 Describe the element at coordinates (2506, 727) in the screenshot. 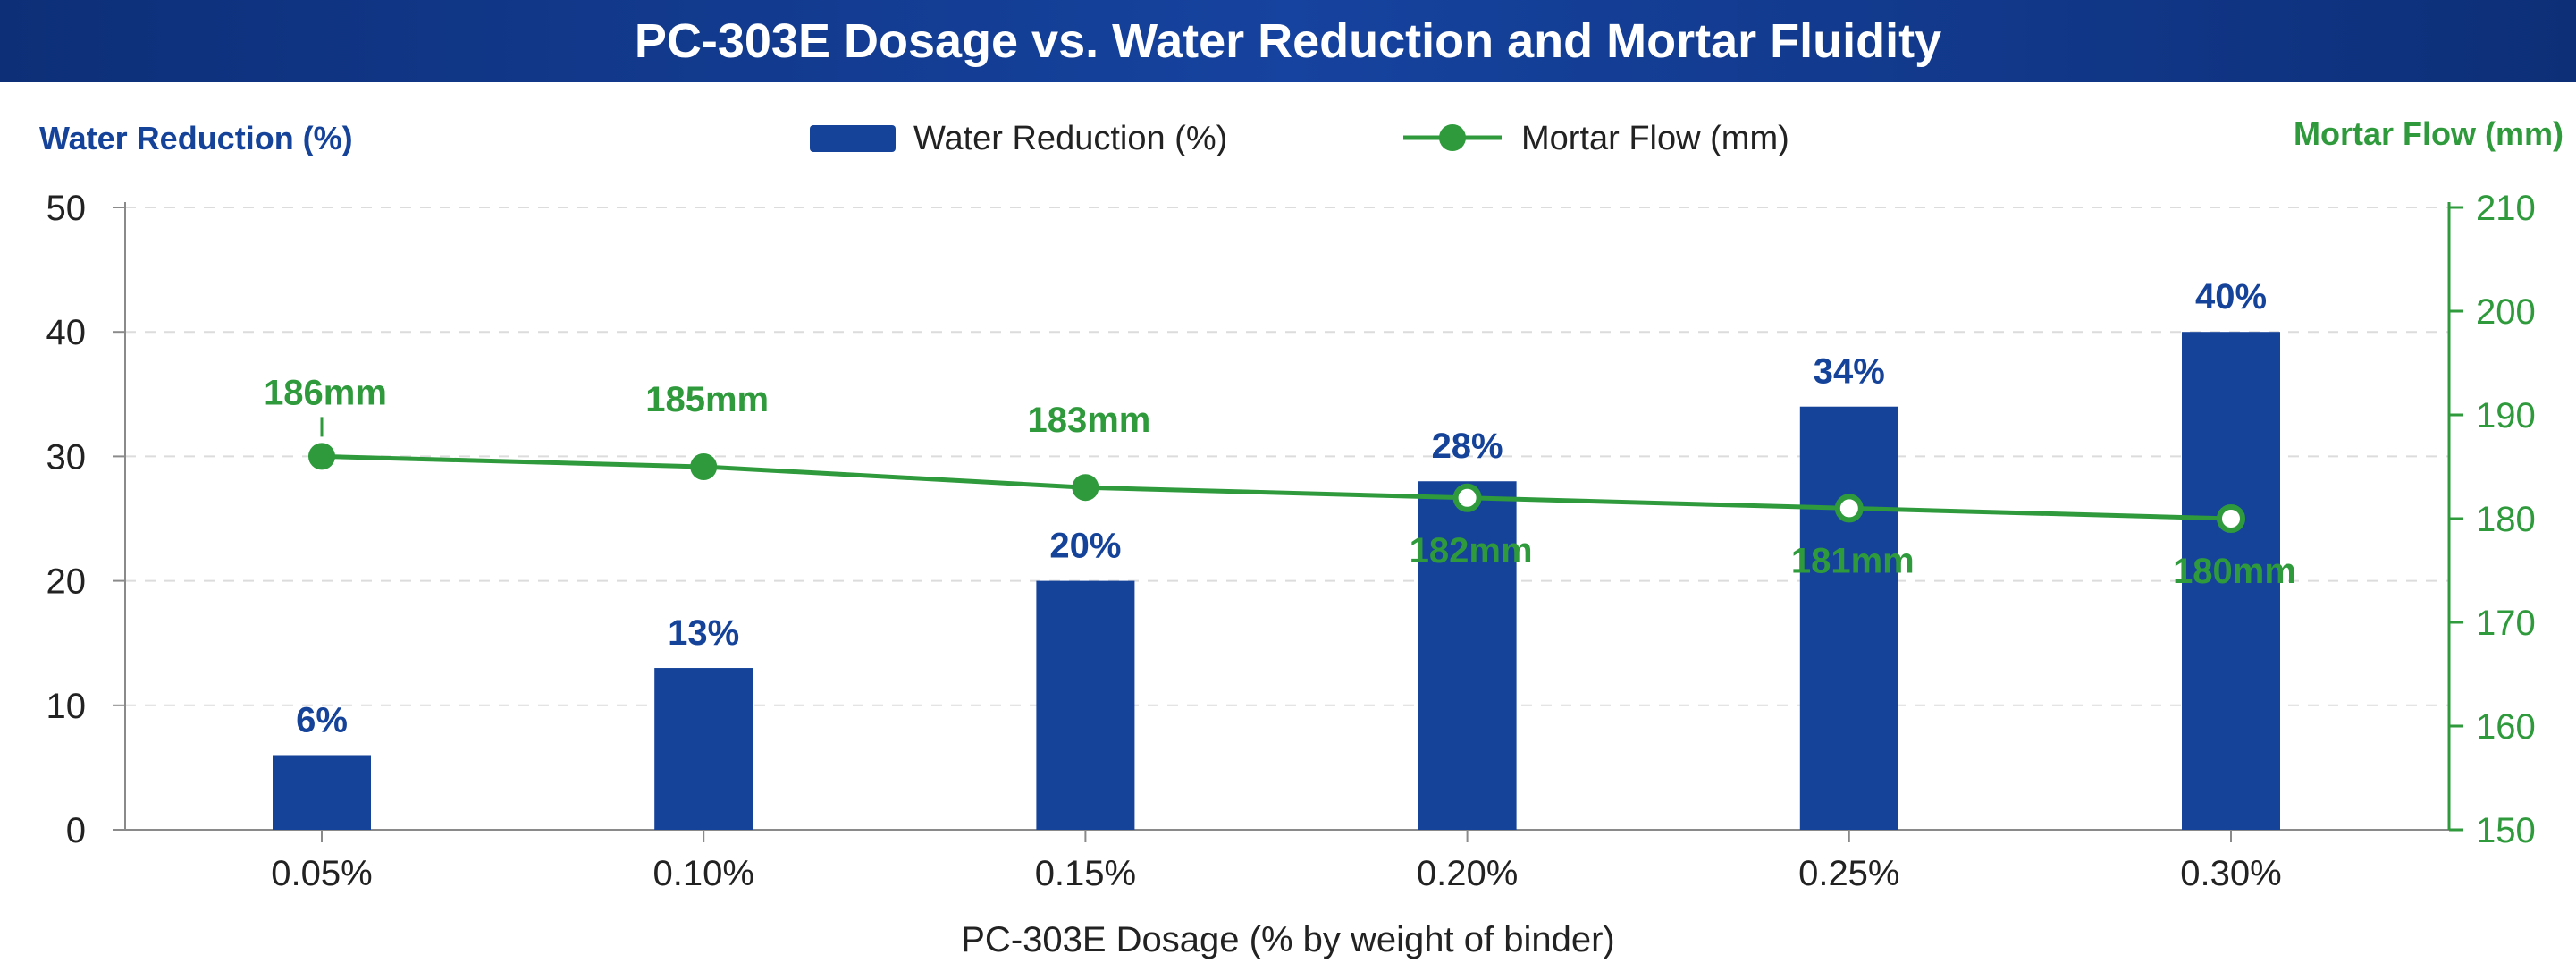

I see `y-right-tick-label: 160` at that location.